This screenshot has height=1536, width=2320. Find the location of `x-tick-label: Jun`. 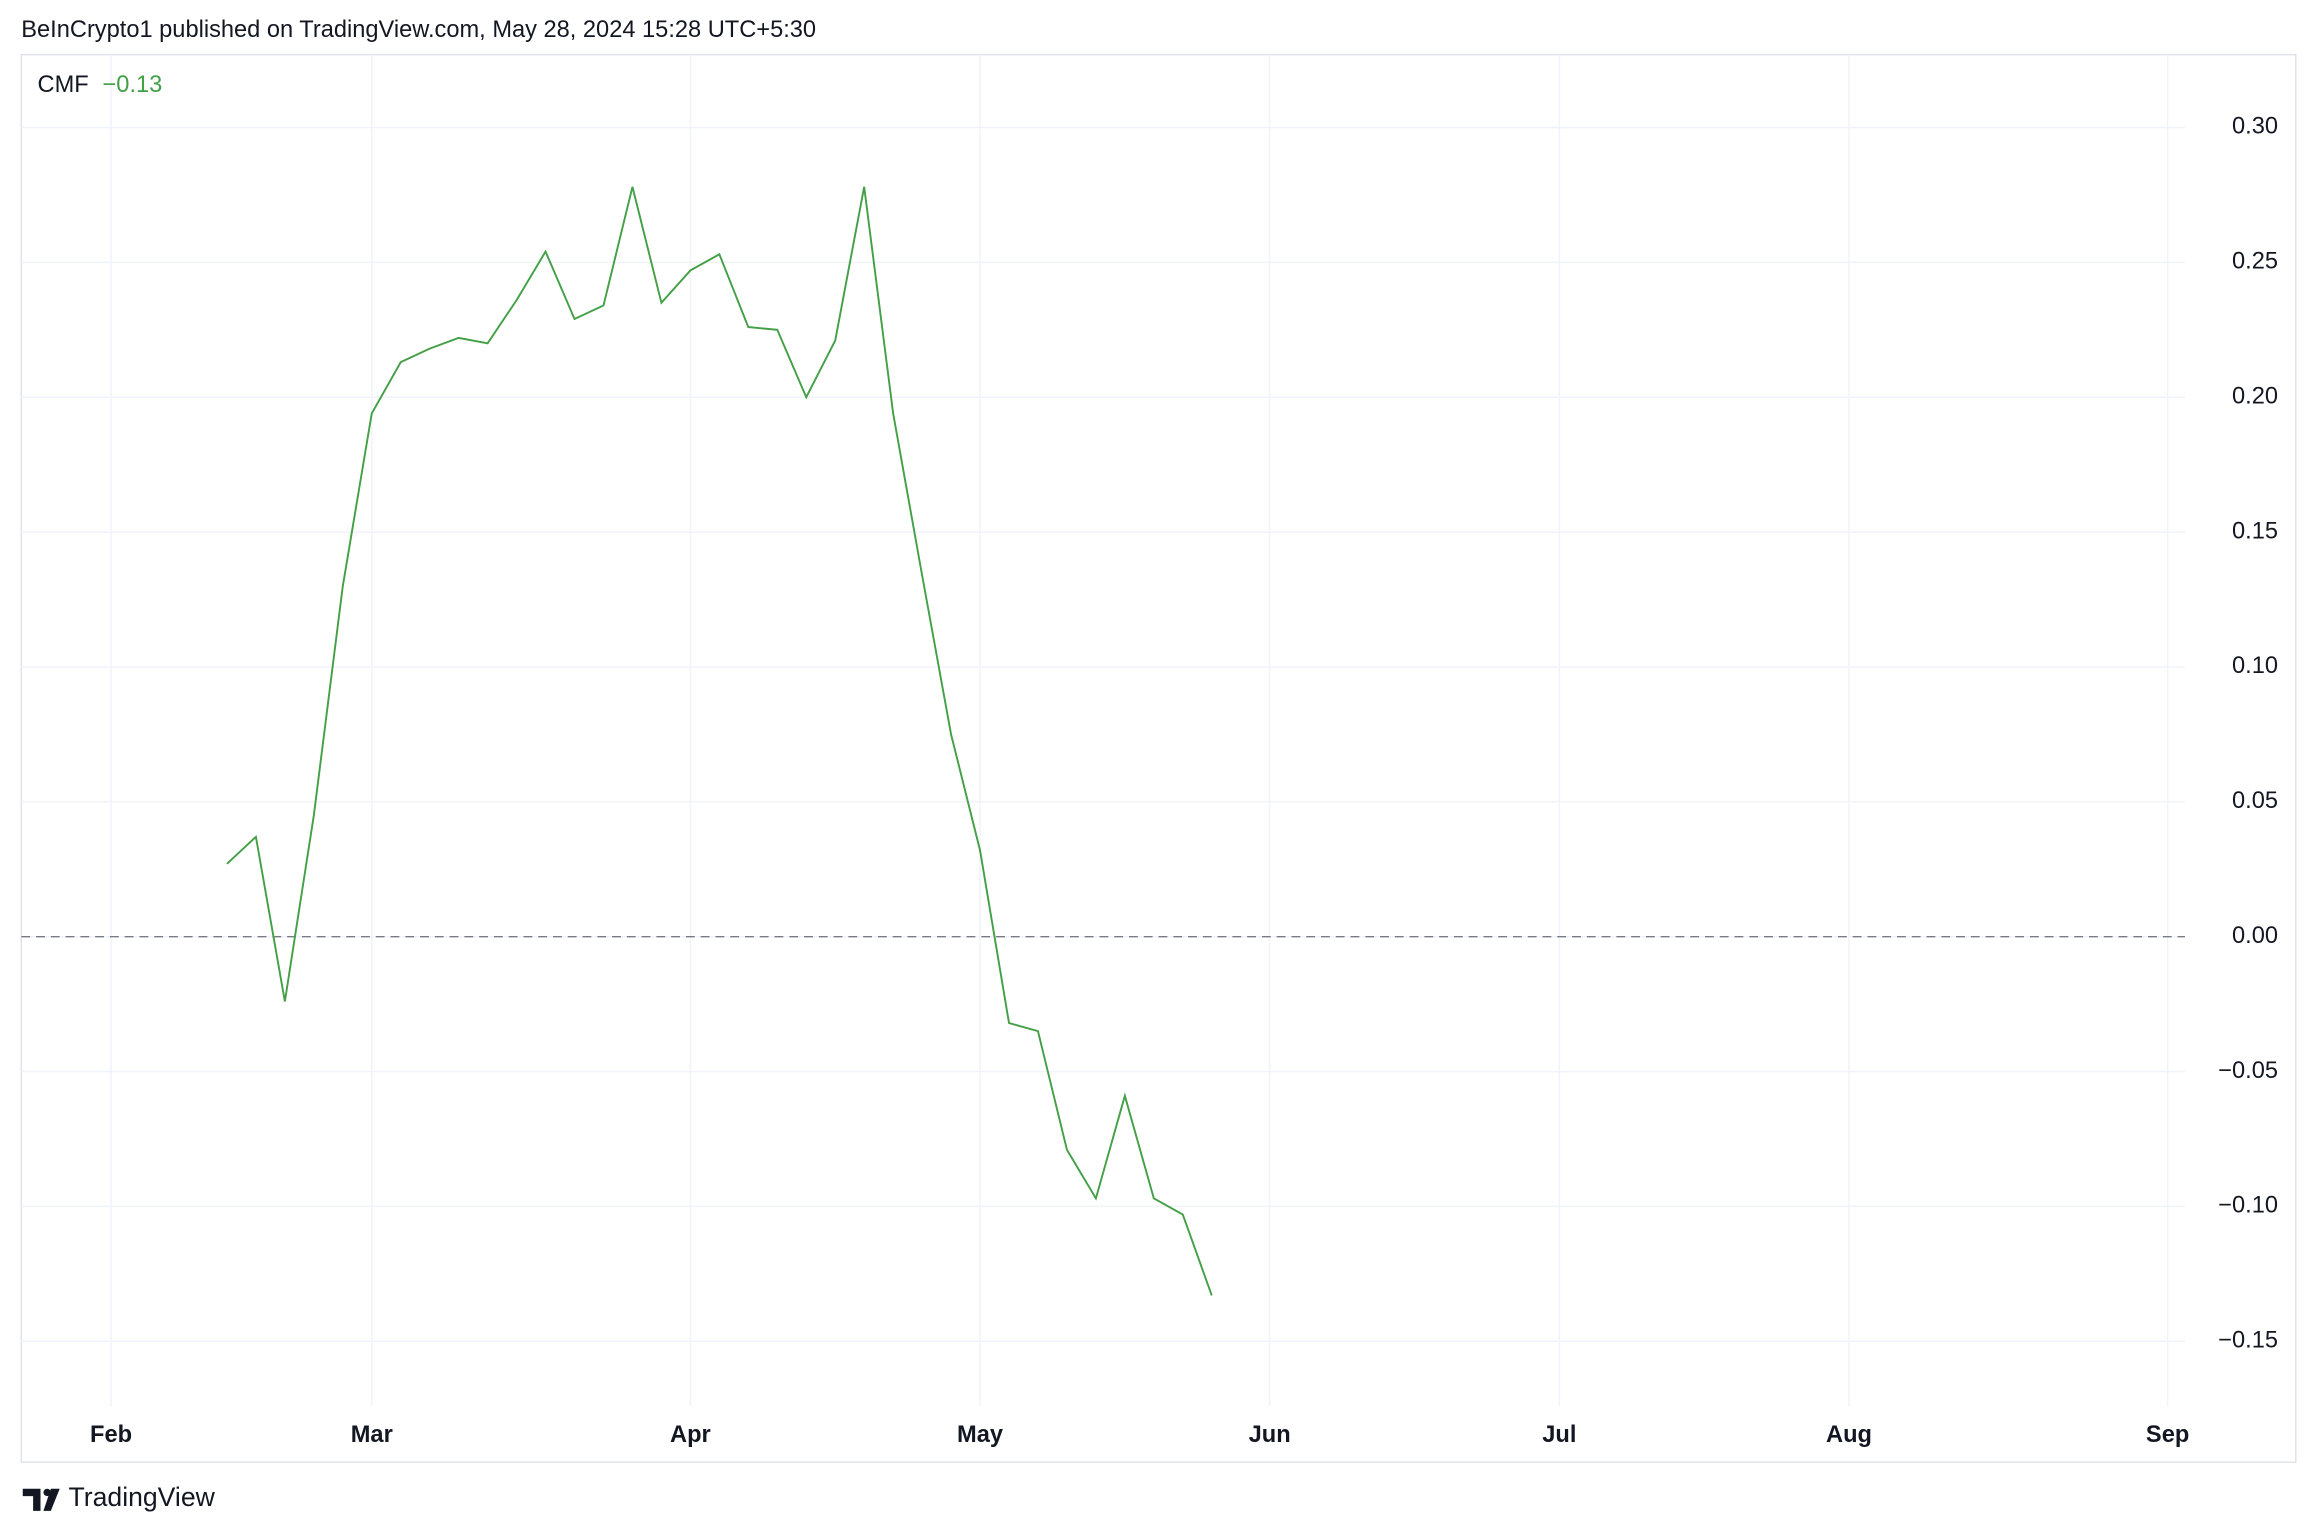

x-tick-label: Jun is located at coordinates (1270, 1435).